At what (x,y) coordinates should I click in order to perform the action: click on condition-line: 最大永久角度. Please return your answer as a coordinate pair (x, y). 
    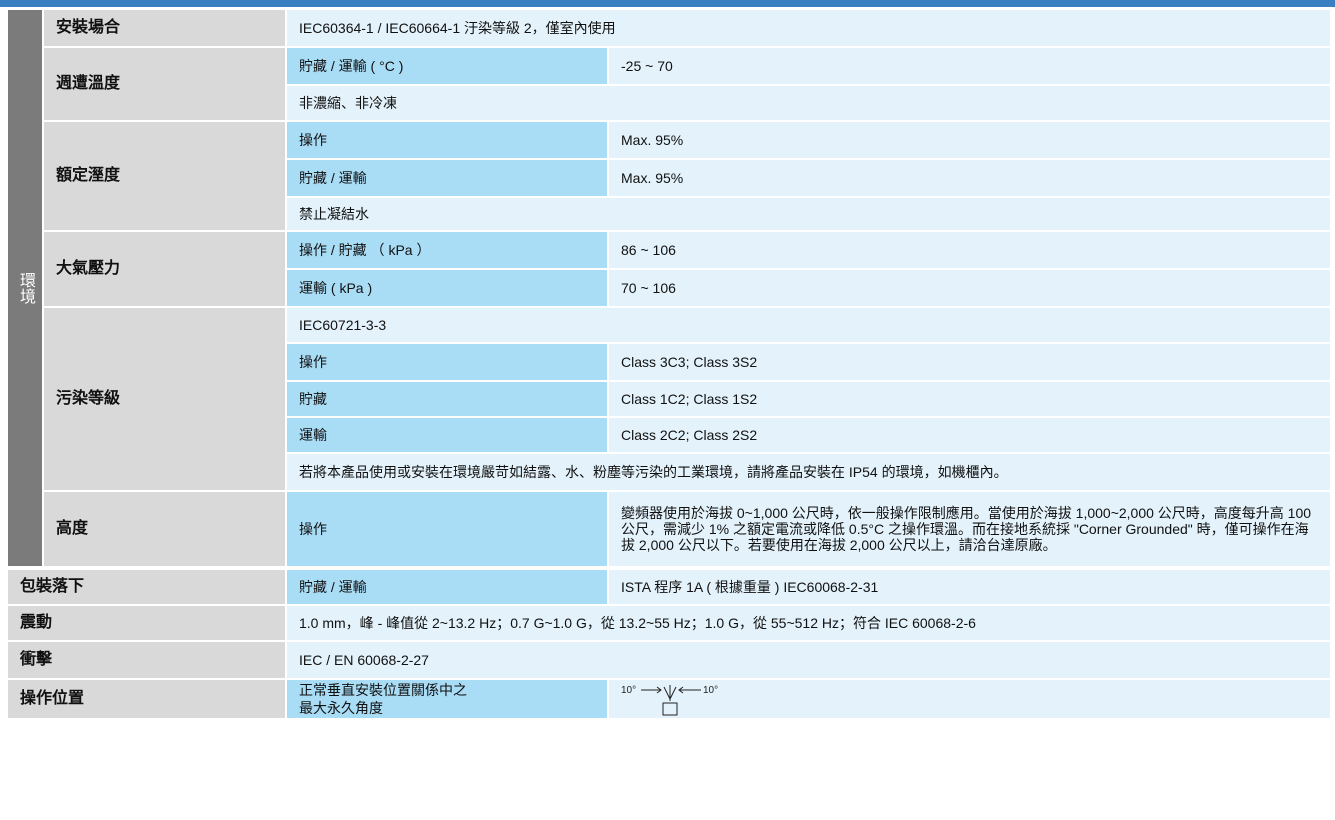
    Looking at the image, I should click on (341, 708).